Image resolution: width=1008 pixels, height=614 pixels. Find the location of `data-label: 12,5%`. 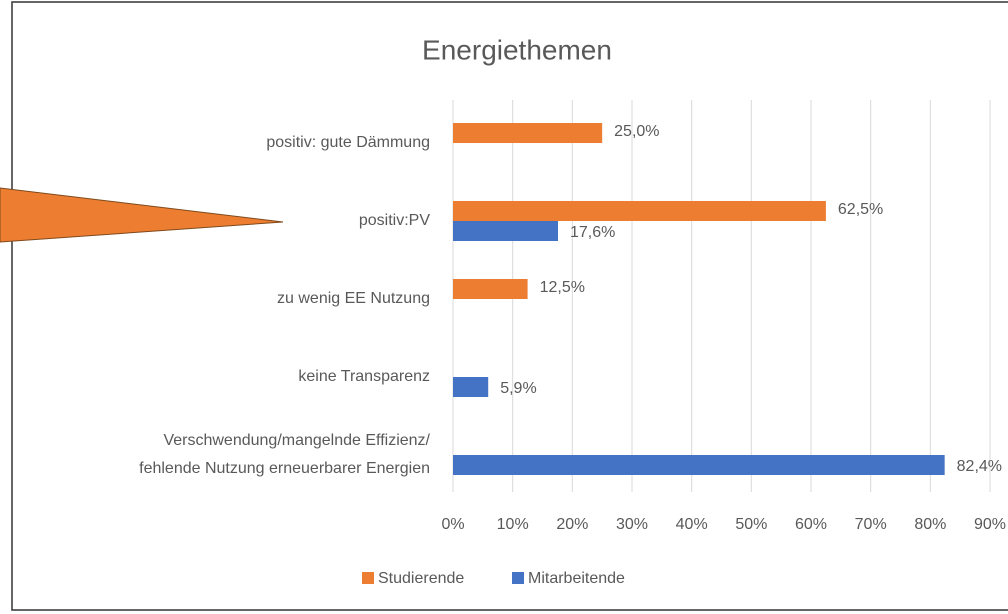

data-label: 12,5% is located at coordinates (562, 287).